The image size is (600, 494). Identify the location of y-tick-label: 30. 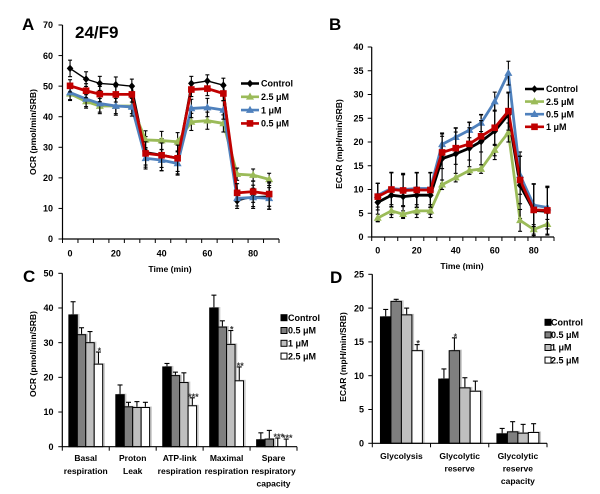
(358, 95).